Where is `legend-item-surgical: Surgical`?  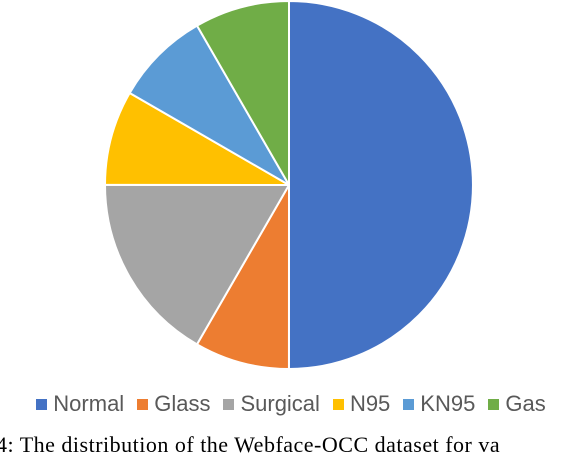
legend-item-surgical: Surgical is located at coordinates (271, 404).